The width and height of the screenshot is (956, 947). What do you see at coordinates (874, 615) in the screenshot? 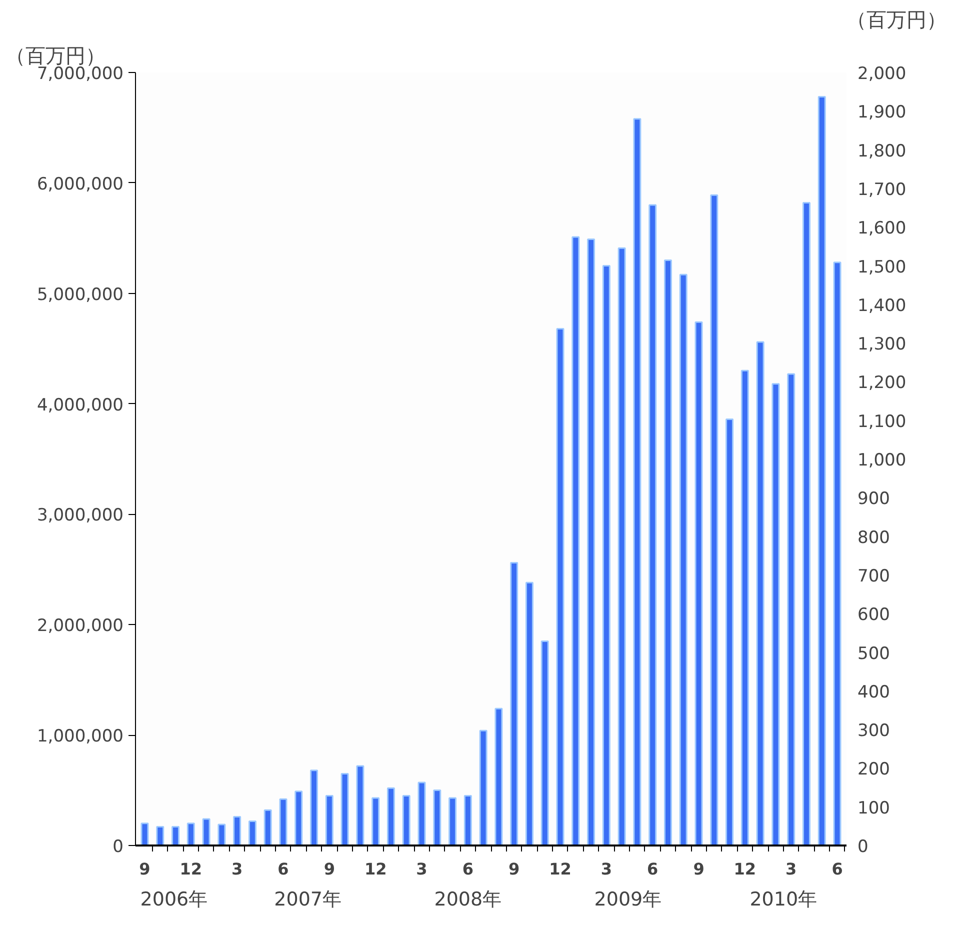
I see `y2-tick-label: 600` at bounding box center [874, 615].